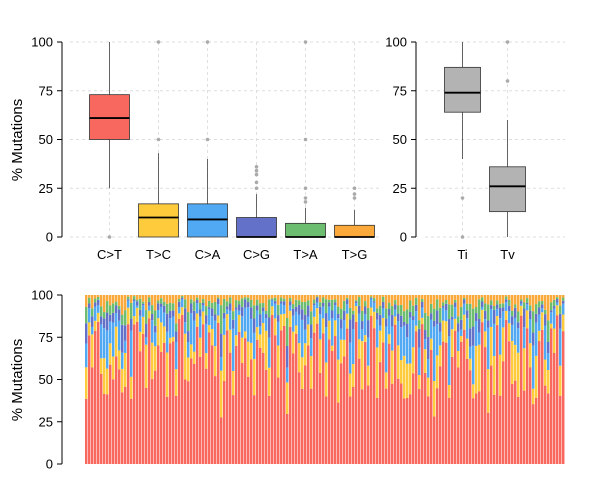 The image size is (600, 500). I want to click on outlier-point-t-to-a, so click(305, 42).